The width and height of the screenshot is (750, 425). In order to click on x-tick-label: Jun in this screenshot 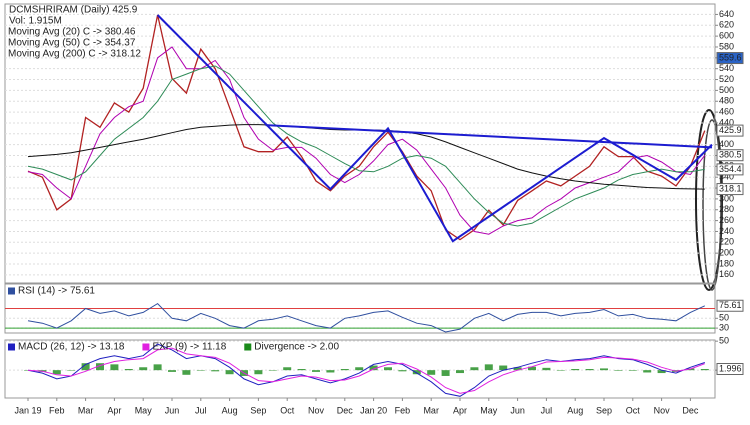, I will do `click(172, 410)`.